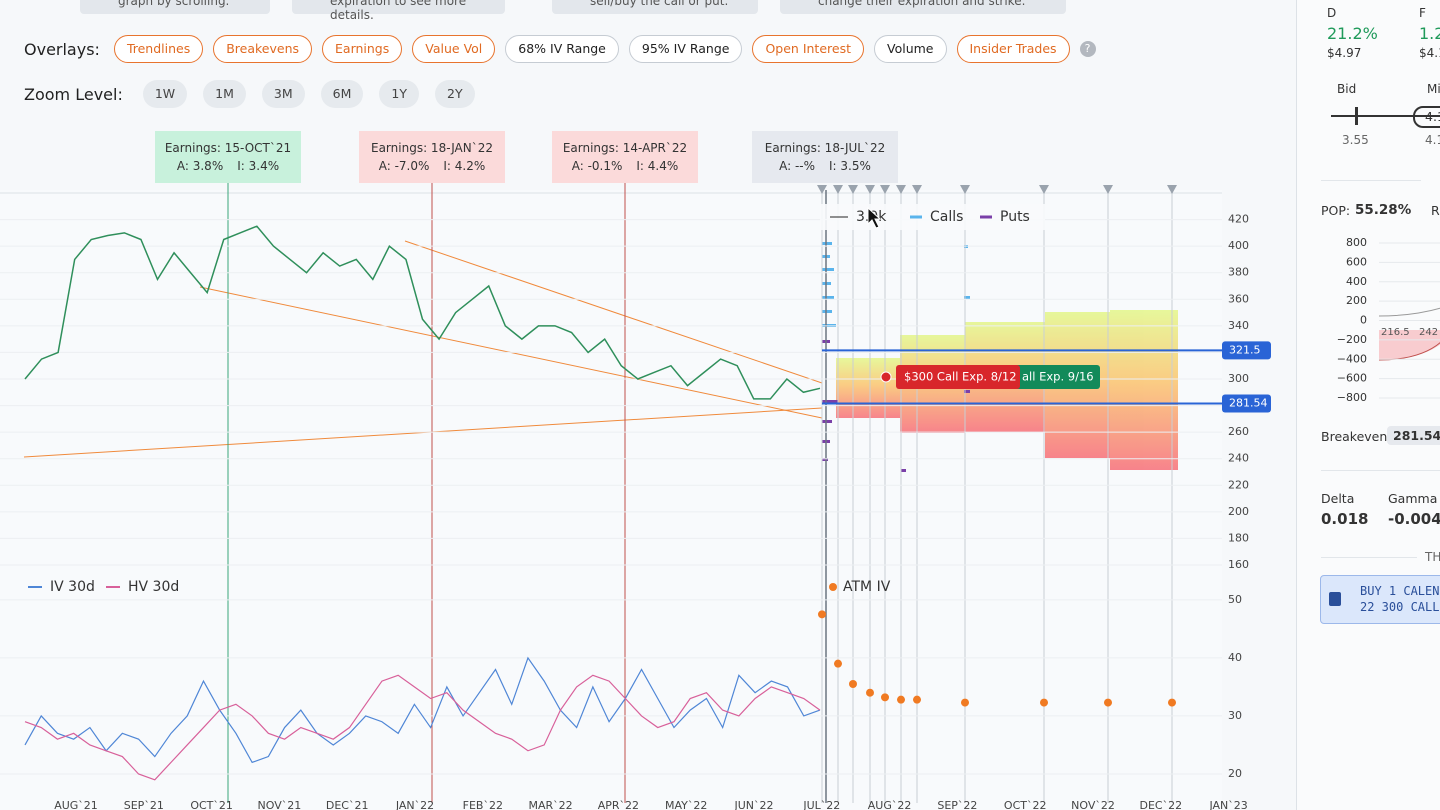  Describe the element at coordinates (1356, 300) in the screenshot. I see `pl-tick-label: 200` at that location.